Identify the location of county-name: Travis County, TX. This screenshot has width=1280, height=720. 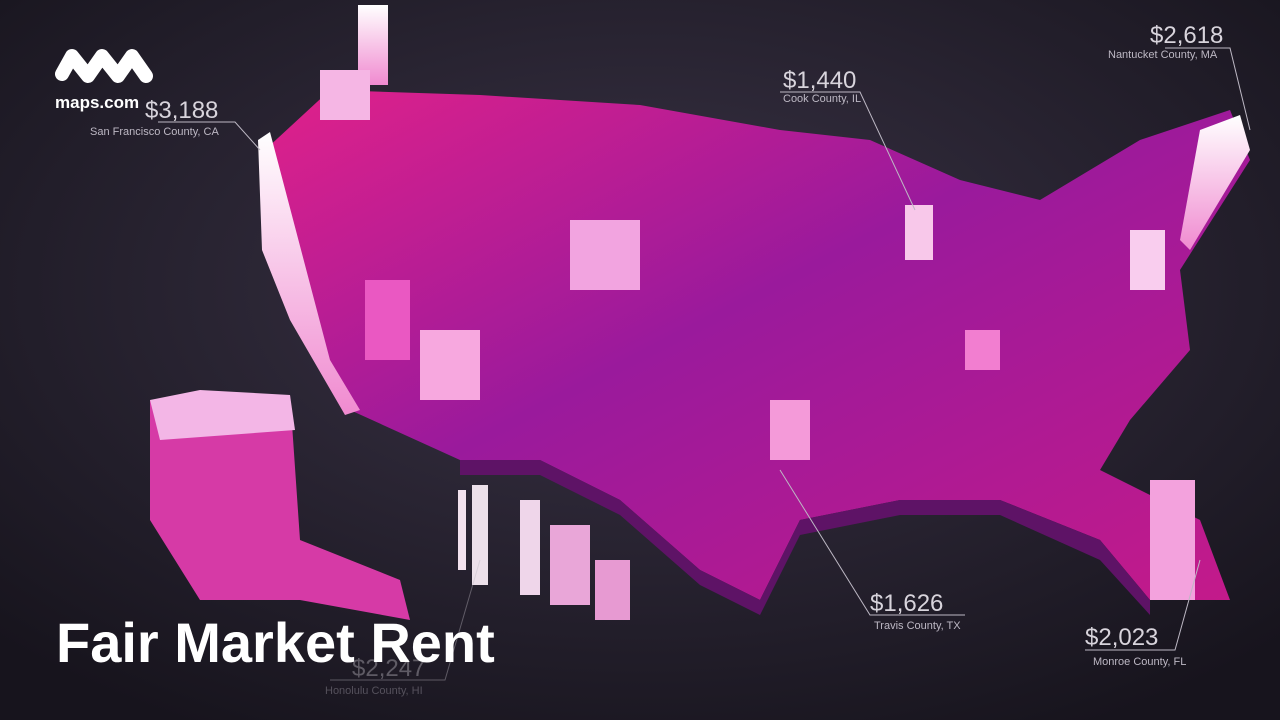
(917, 626).